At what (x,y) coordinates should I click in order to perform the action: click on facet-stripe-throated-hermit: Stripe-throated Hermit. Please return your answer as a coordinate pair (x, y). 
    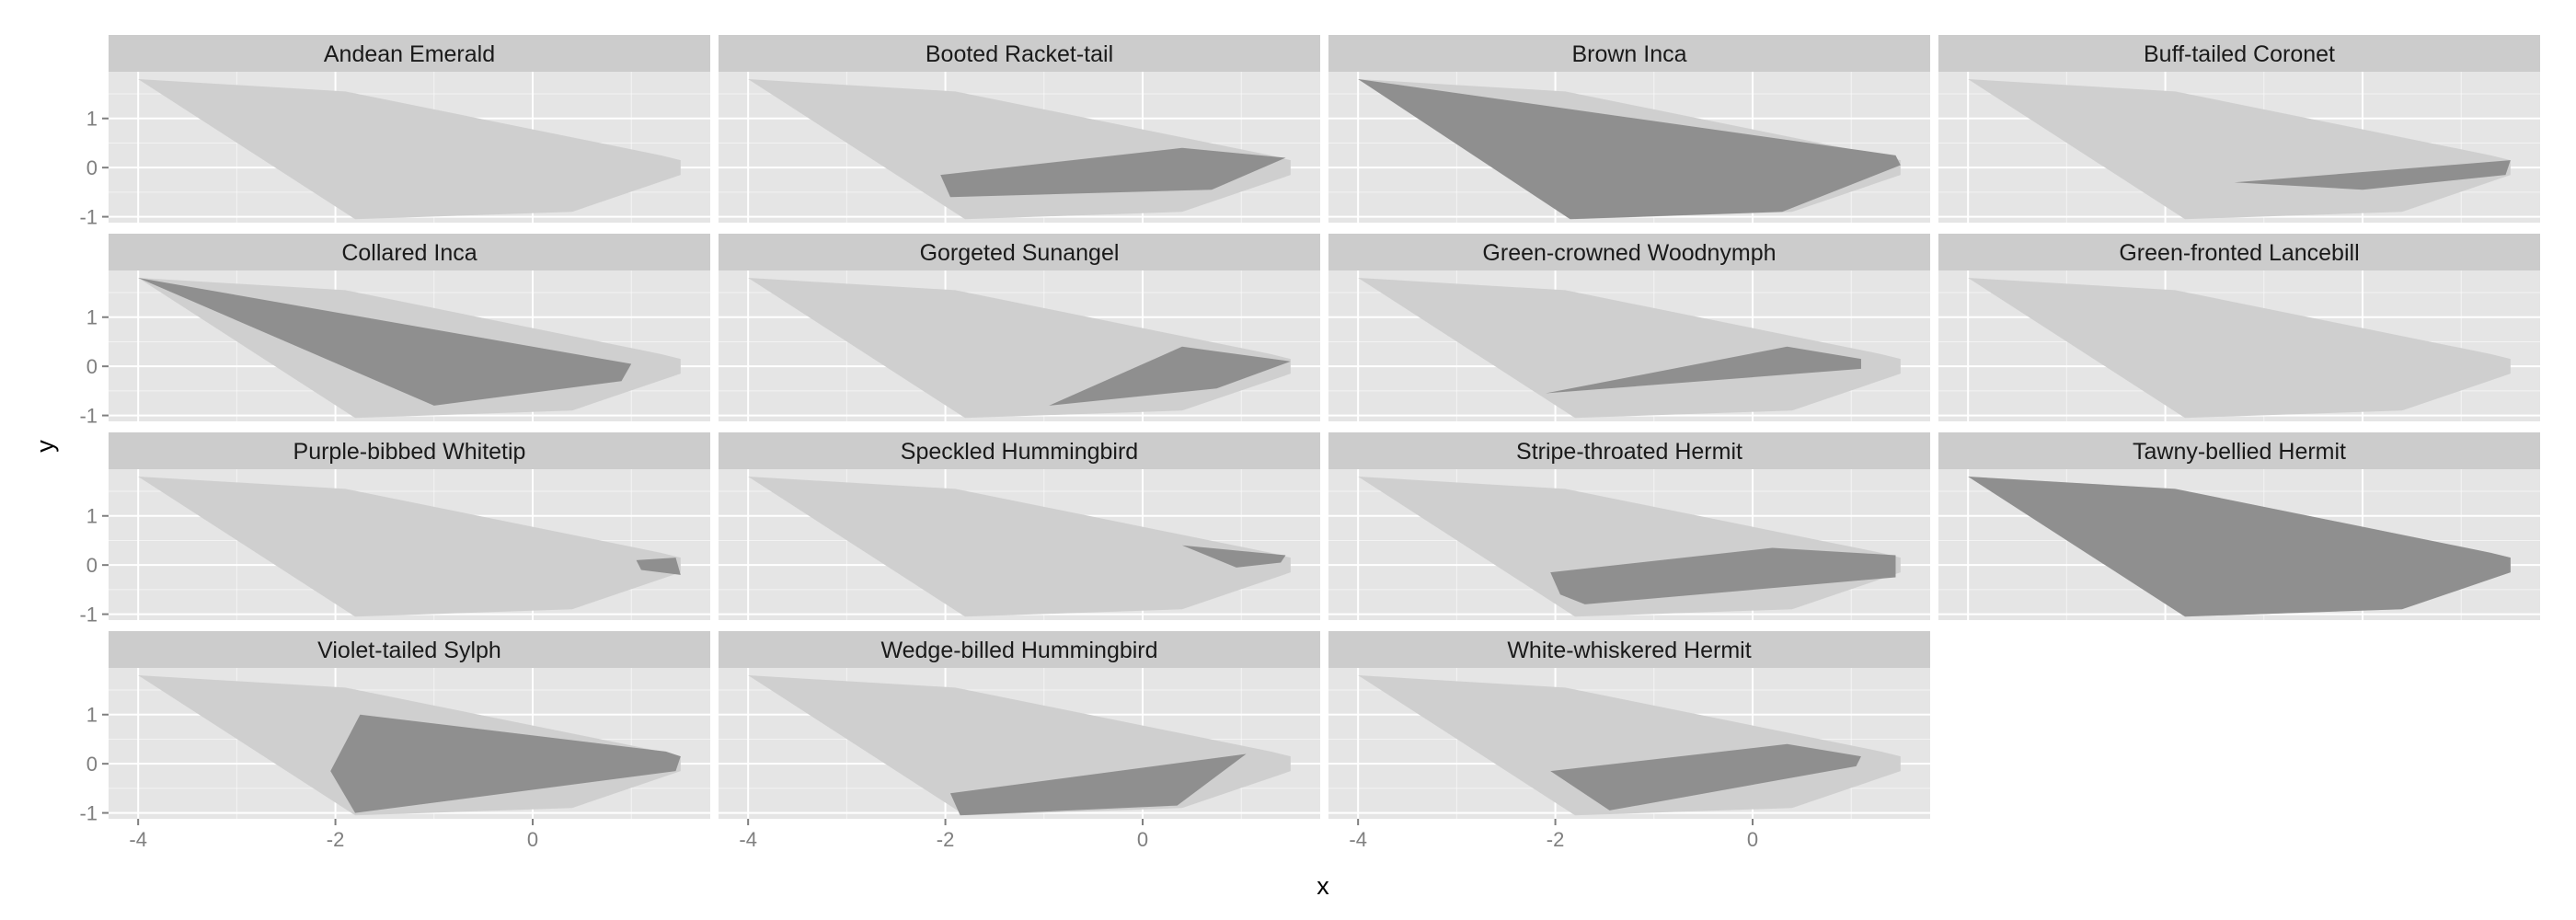
    Looking at the image, I should click on (1629, 526).